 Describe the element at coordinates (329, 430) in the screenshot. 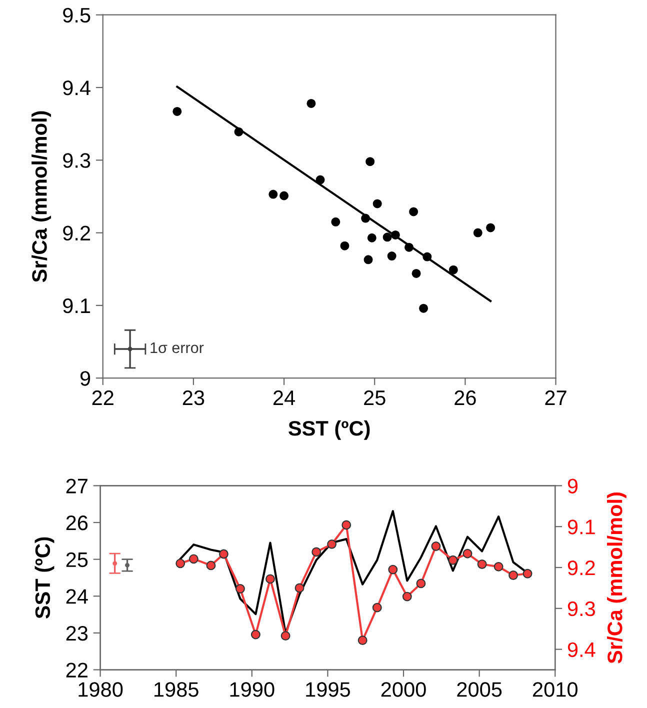

I see `x-axis-title: SST (ºC)` at that location.